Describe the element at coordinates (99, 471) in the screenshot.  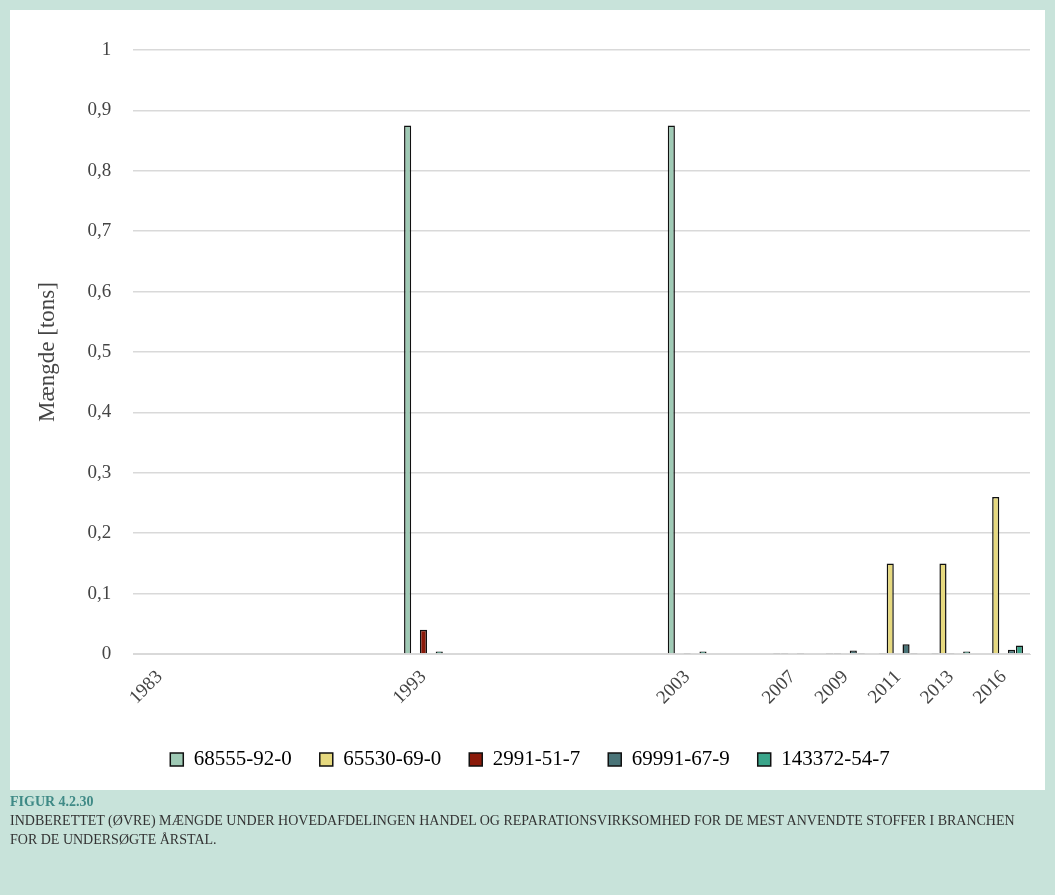
I see `y-tick-label: 0,3` at that location.